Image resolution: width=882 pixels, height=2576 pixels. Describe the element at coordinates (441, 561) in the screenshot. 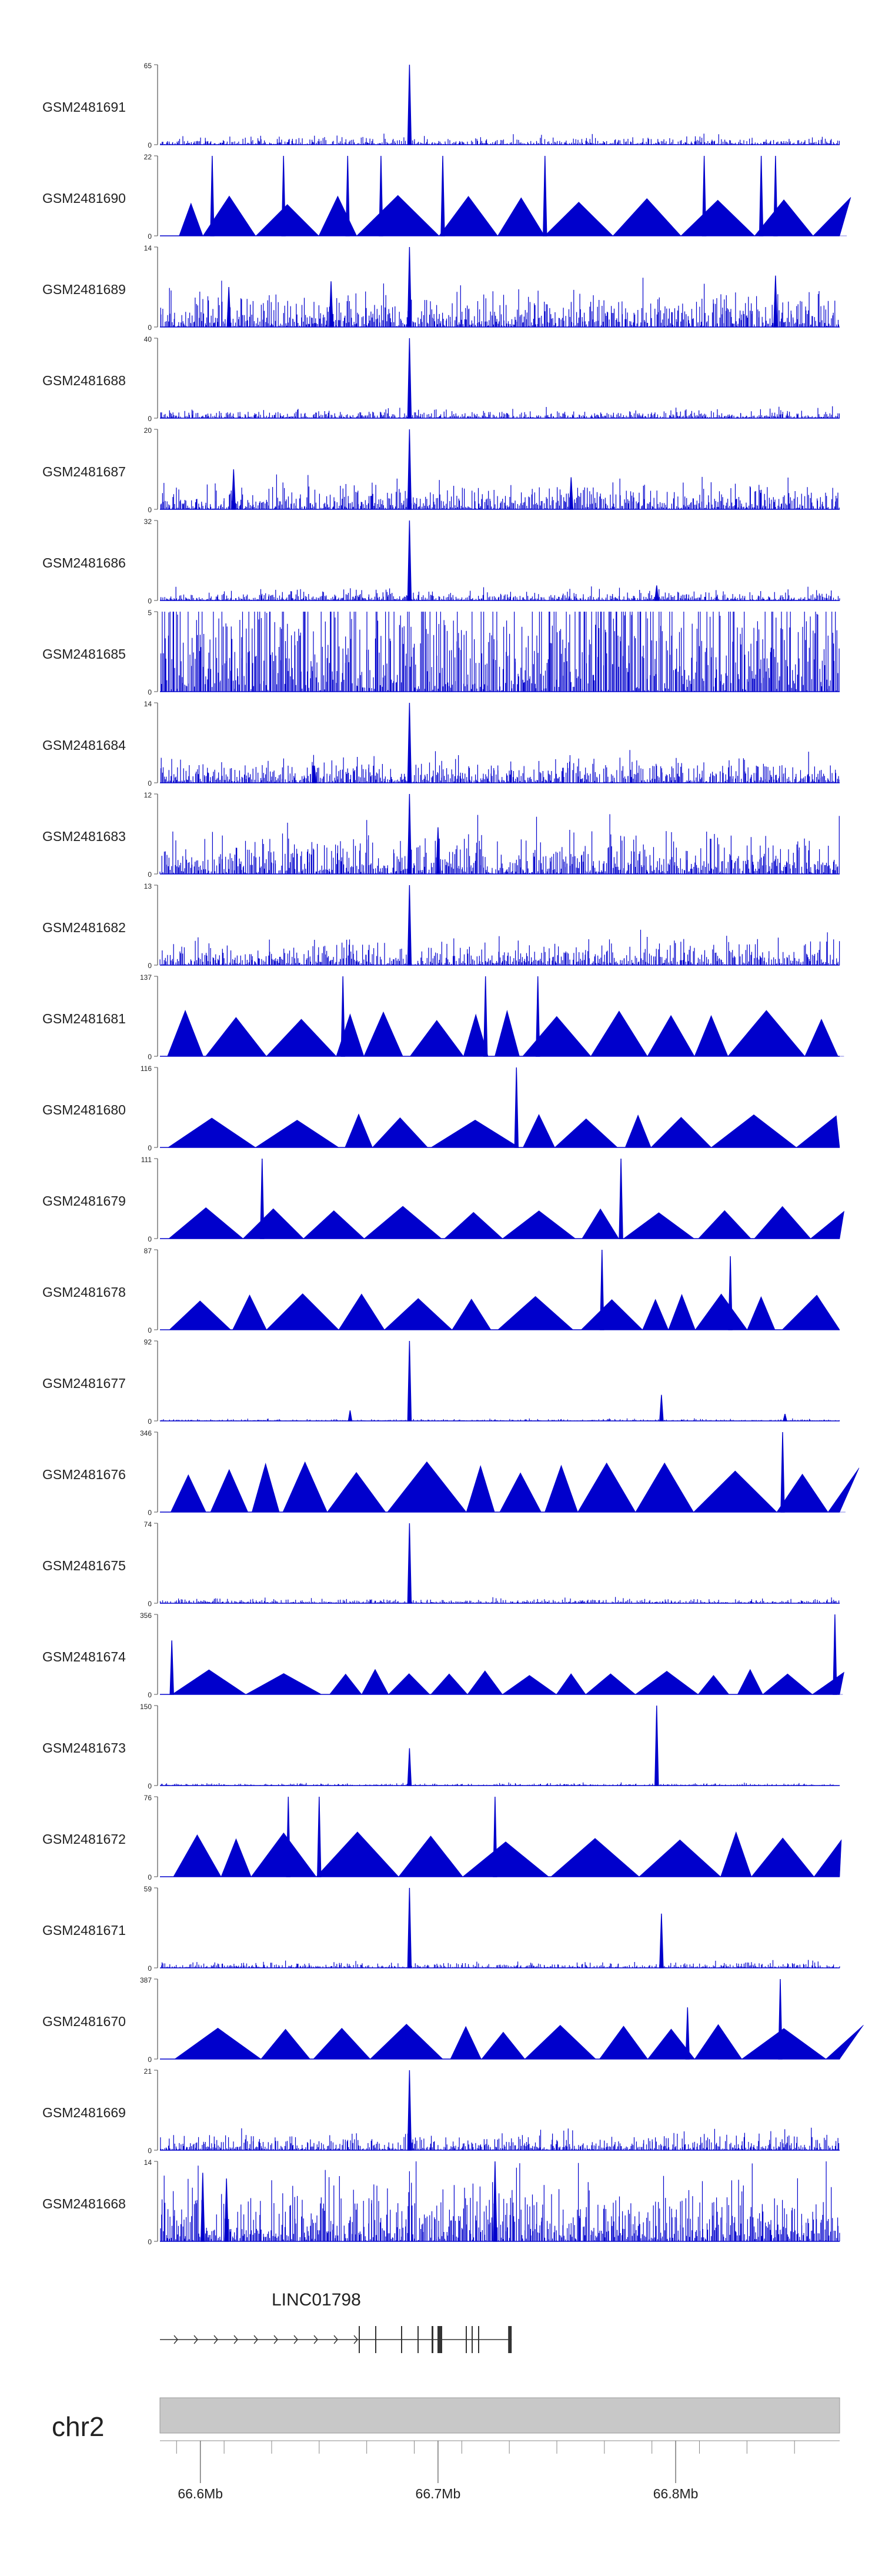

I see `track-GSM2481686: GSM2481686 32 0` at that location.